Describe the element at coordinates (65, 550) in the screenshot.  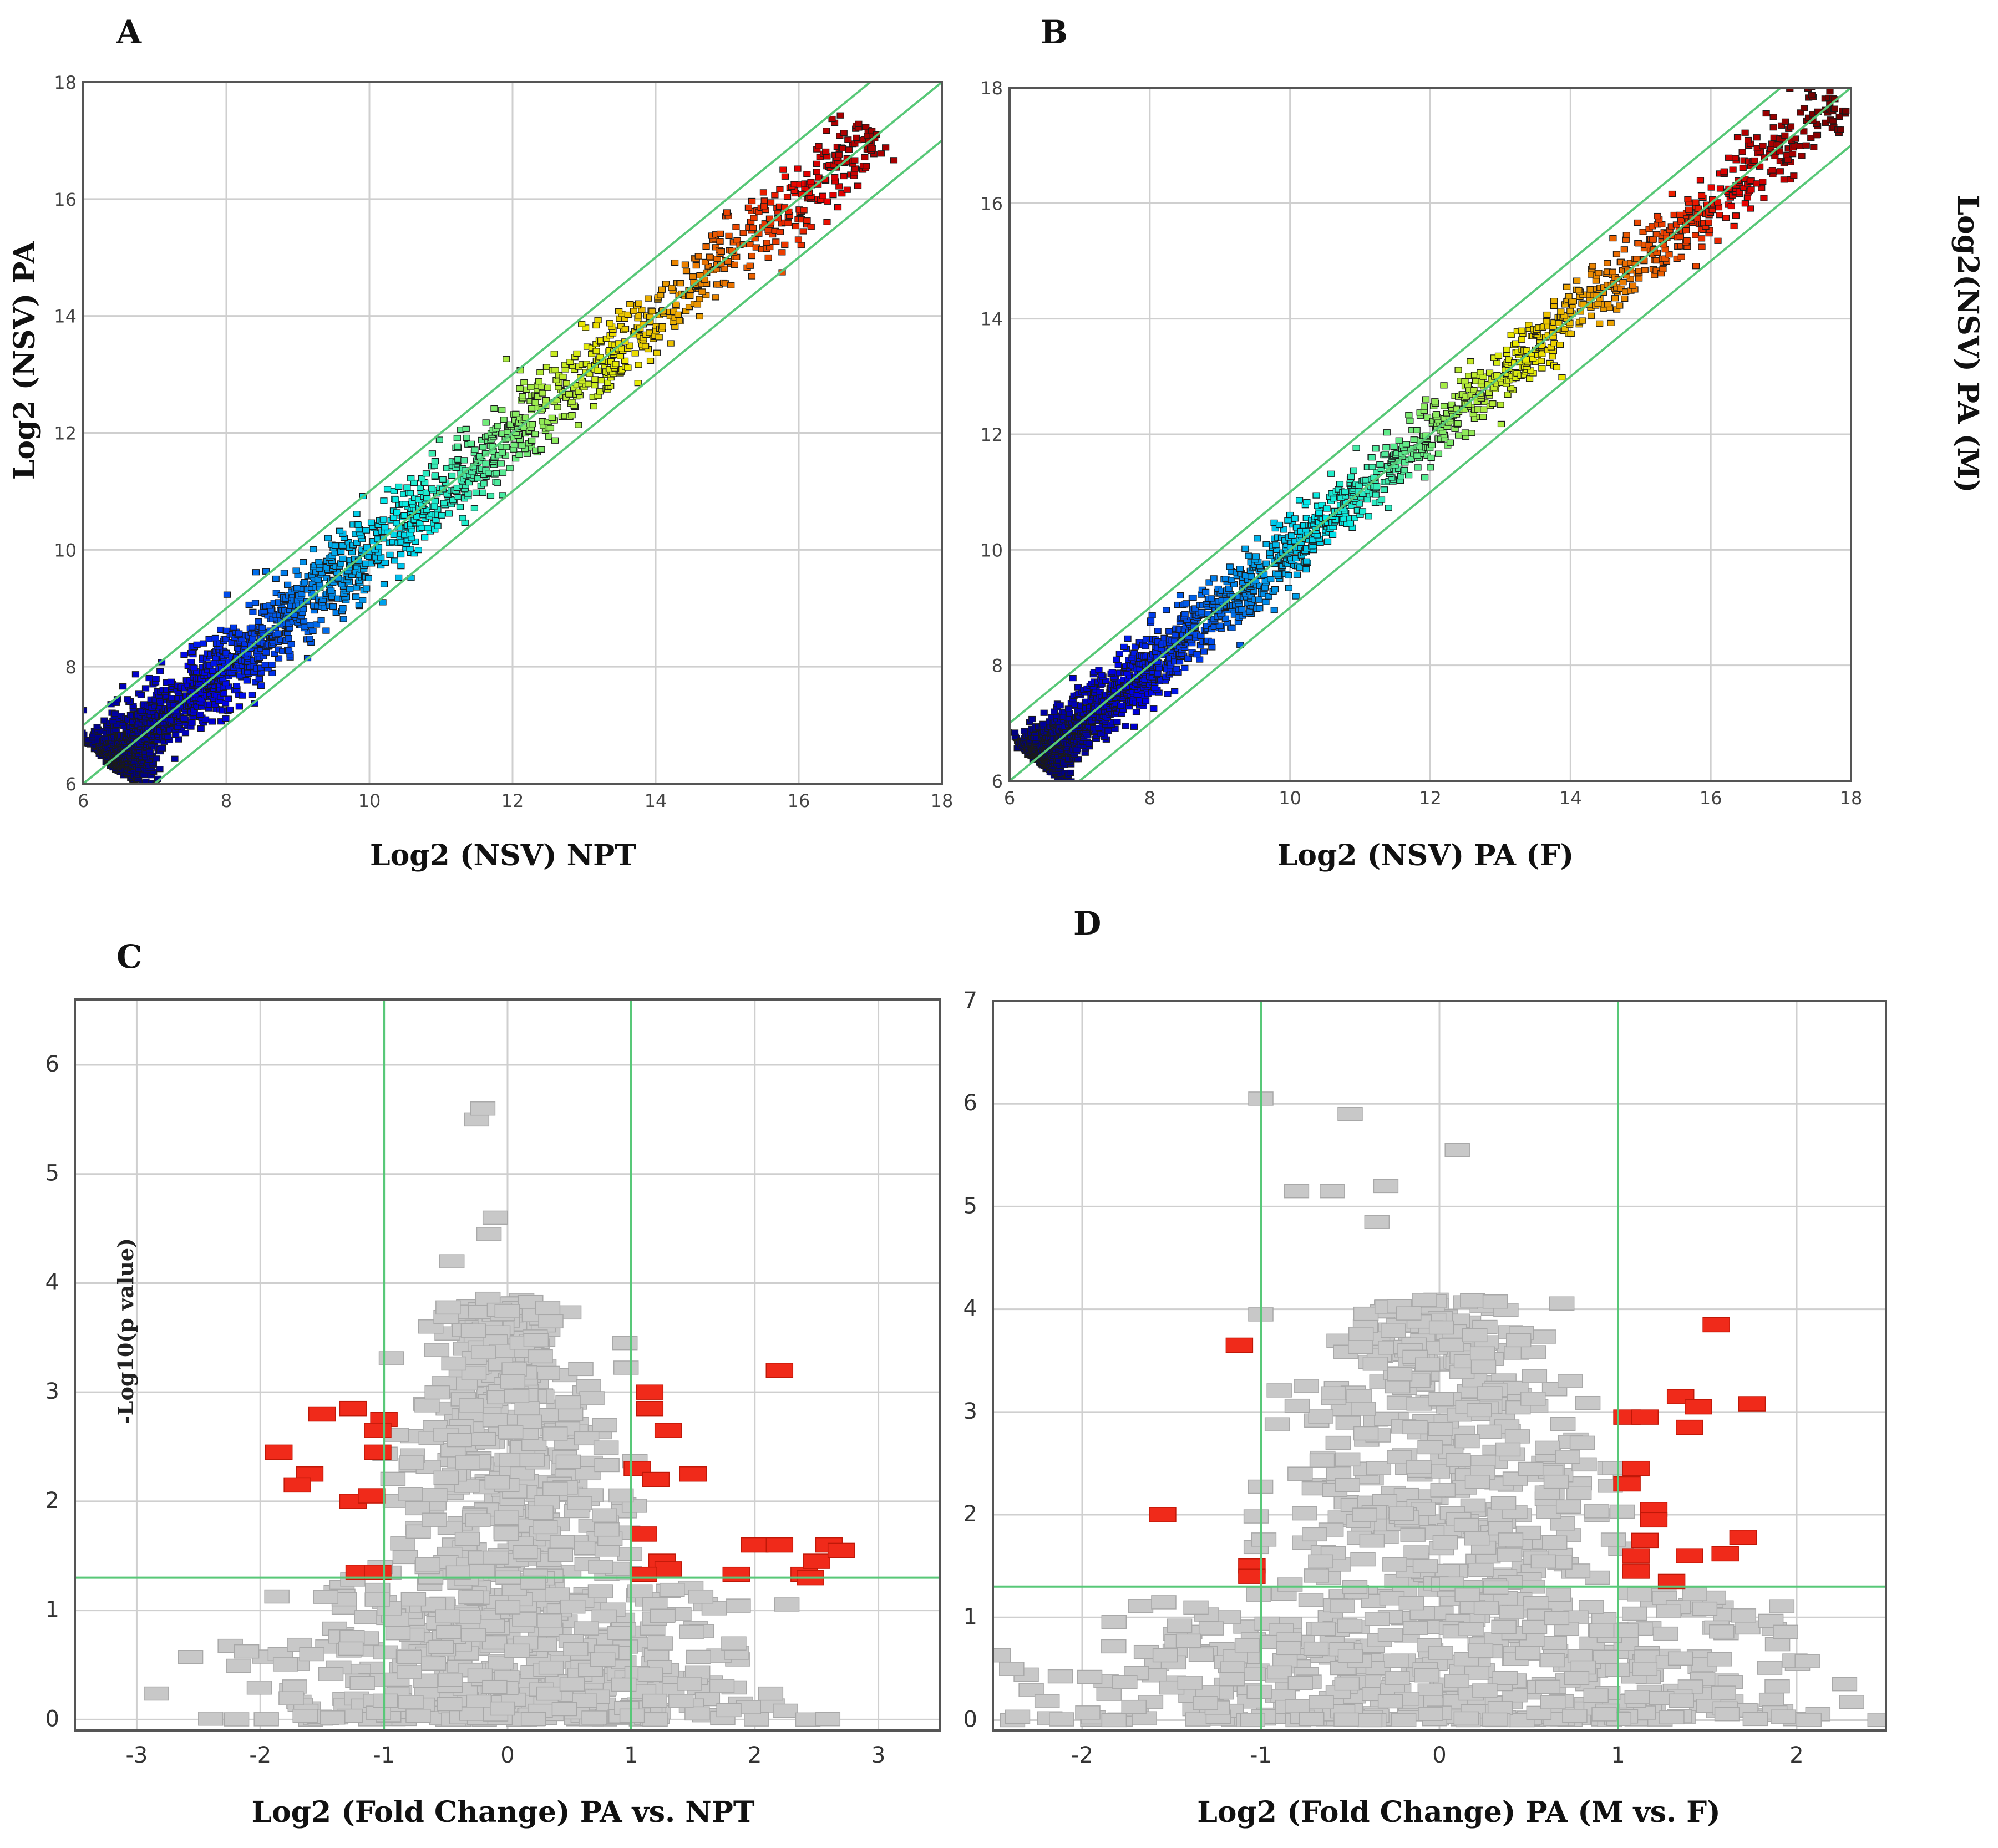
I see `y-tick-label: 10` at that location.